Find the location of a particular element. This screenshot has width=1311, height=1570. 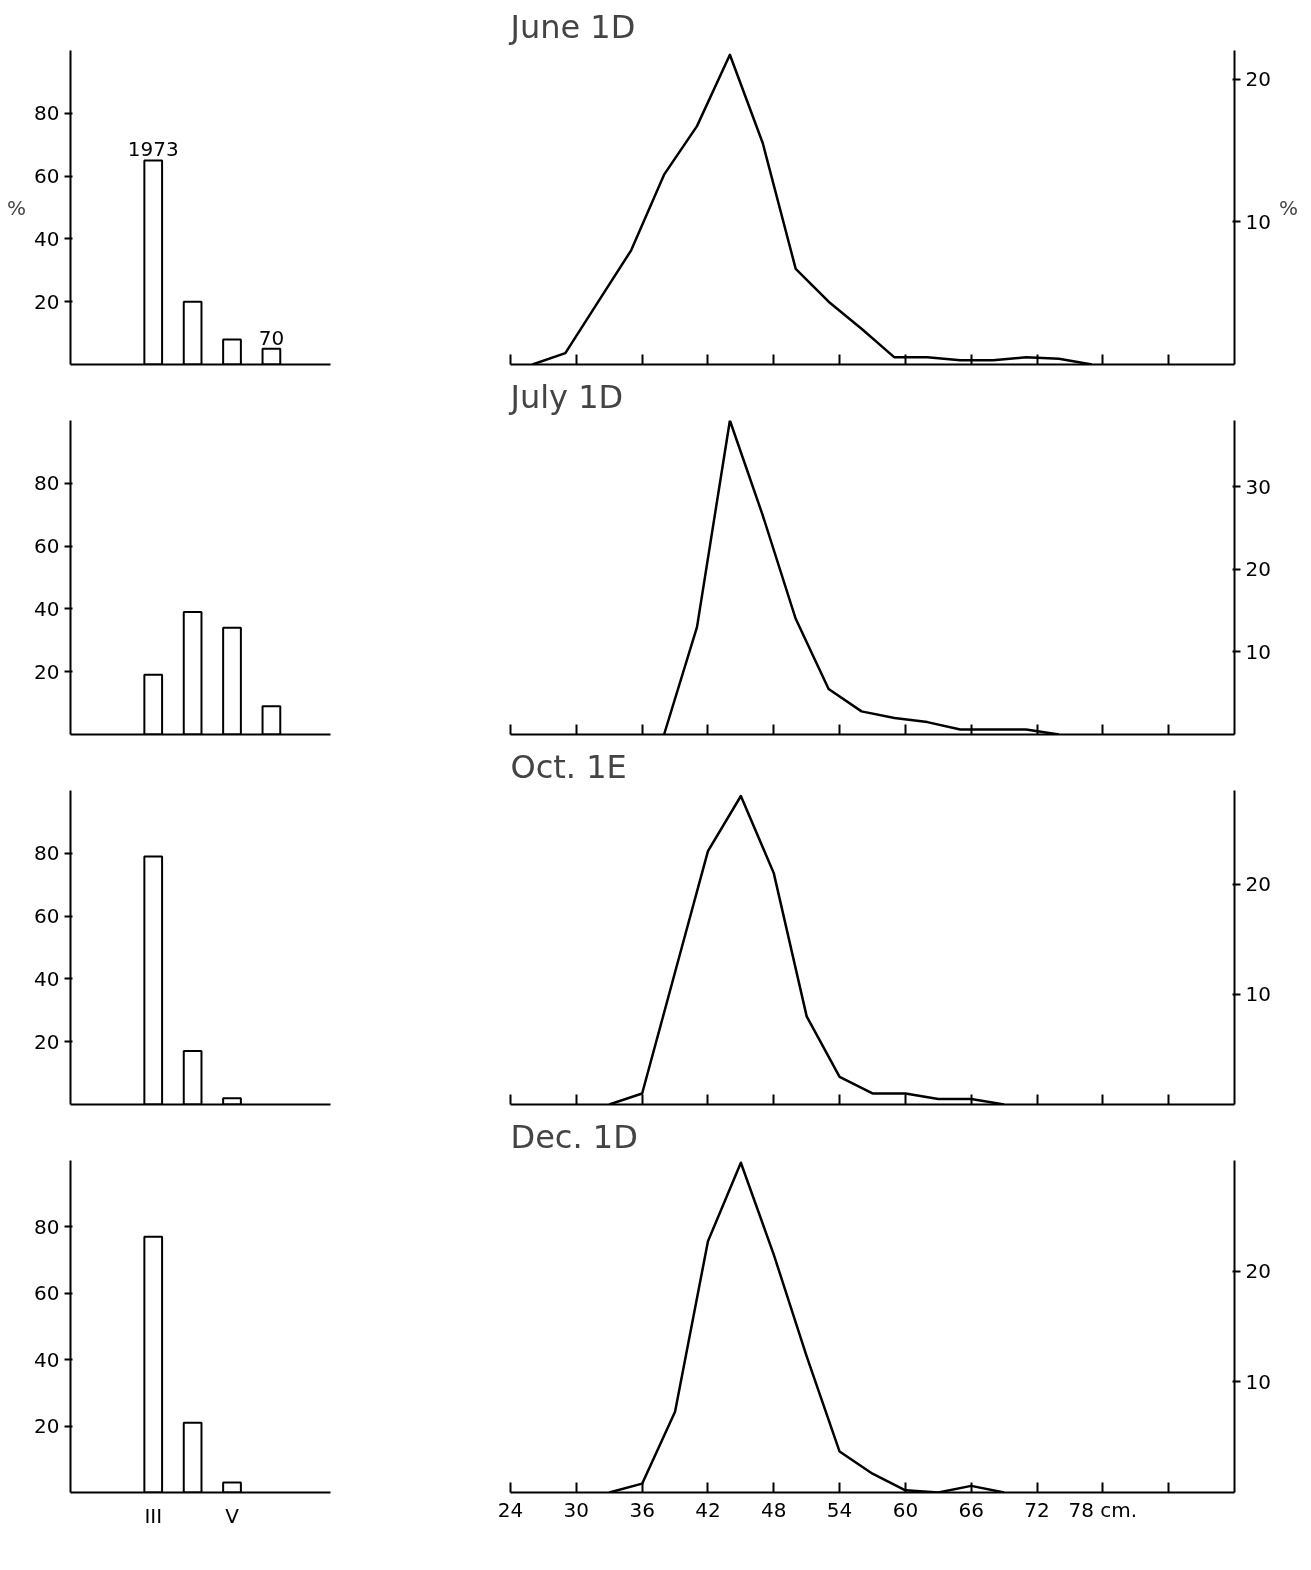

x-tick-label: 78 cm. is located at coordinates (1103, 1509).